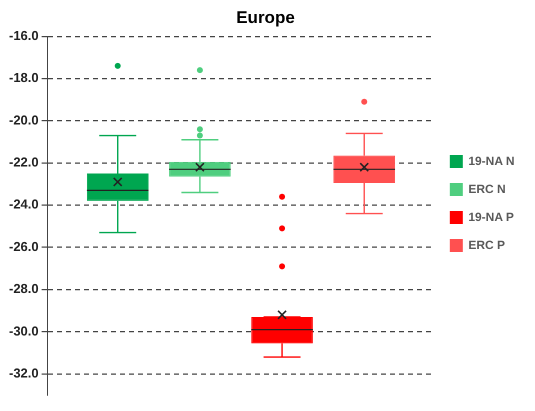  What do you see at coordinates (265, 17) in the screenshot?
I see `chart-title: Europe` at bounding box center [265, 17].